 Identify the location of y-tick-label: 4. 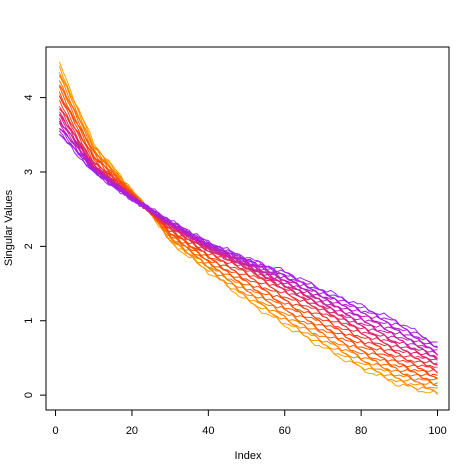
(29, 98).